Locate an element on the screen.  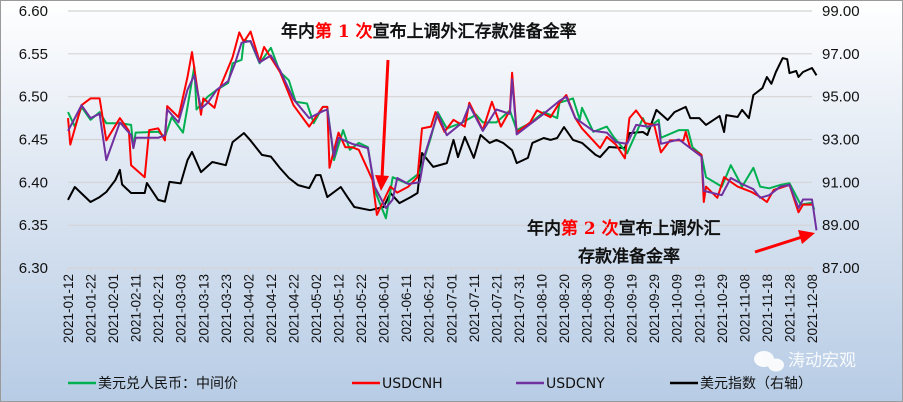
y-tick-label: 6.55 is located at coordinates (33, 54).